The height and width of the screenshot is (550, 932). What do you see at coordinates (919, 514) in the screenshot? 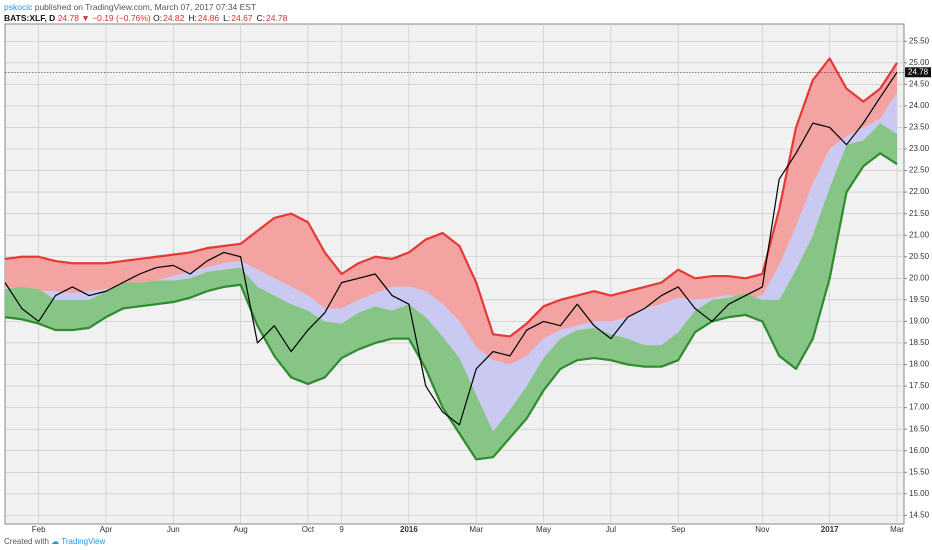
I see `y-tick-label: 14.50` at bounding box center [919, 514].